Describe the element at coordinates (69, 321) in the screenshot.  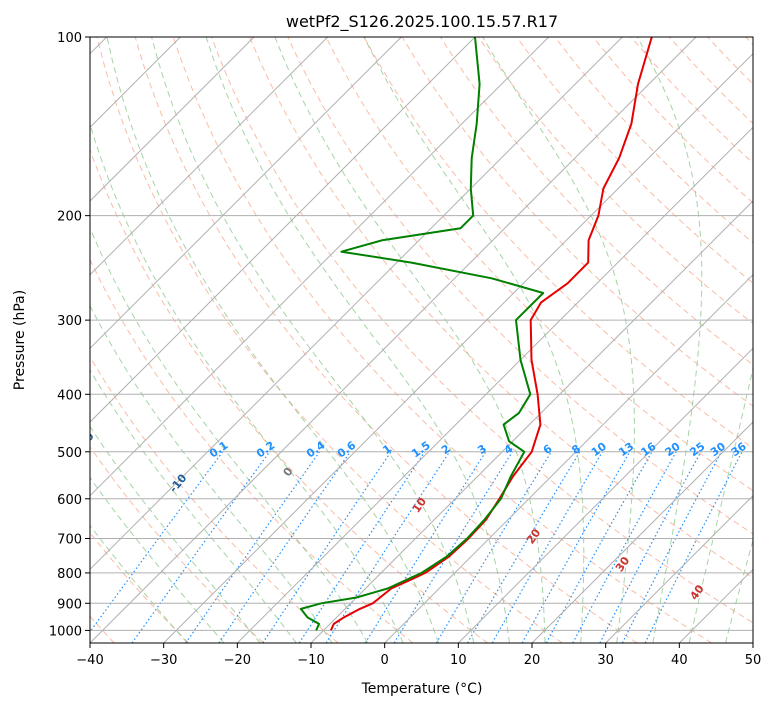
I see `y-tick-label: 300` at that location.